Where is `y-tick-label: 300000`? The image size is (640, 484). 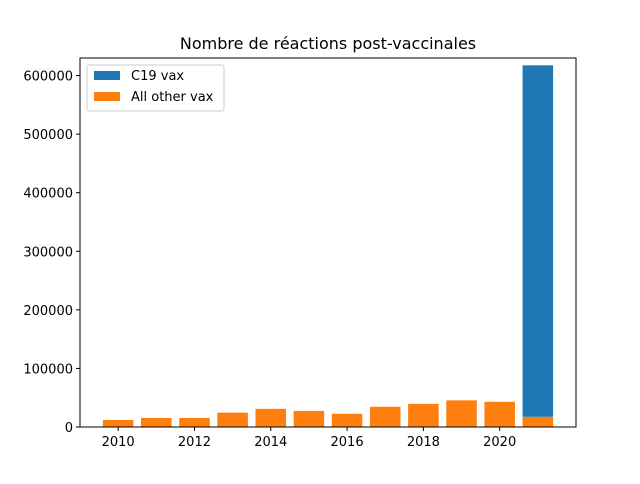
y-tick-label: 300000 is located at coordinates (48, 252).